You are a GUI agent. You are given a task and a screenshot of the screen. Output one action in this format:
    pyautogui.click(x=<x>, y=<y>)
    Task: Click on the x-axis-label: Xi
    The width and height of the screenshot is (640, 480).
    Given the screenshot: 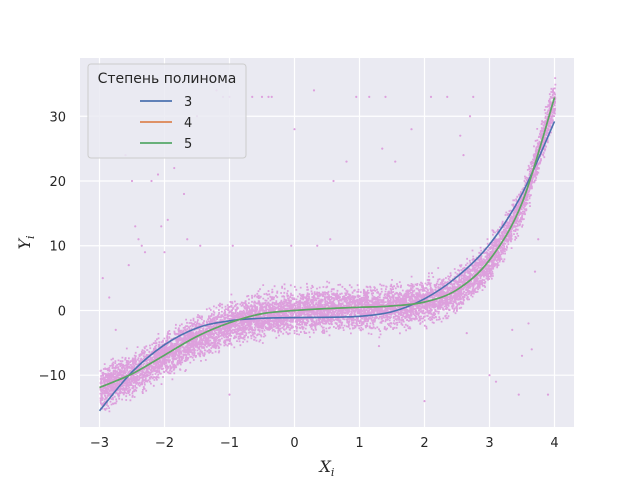 What is the action you would take?
    pyautogui.click(x=326, y=468)
    